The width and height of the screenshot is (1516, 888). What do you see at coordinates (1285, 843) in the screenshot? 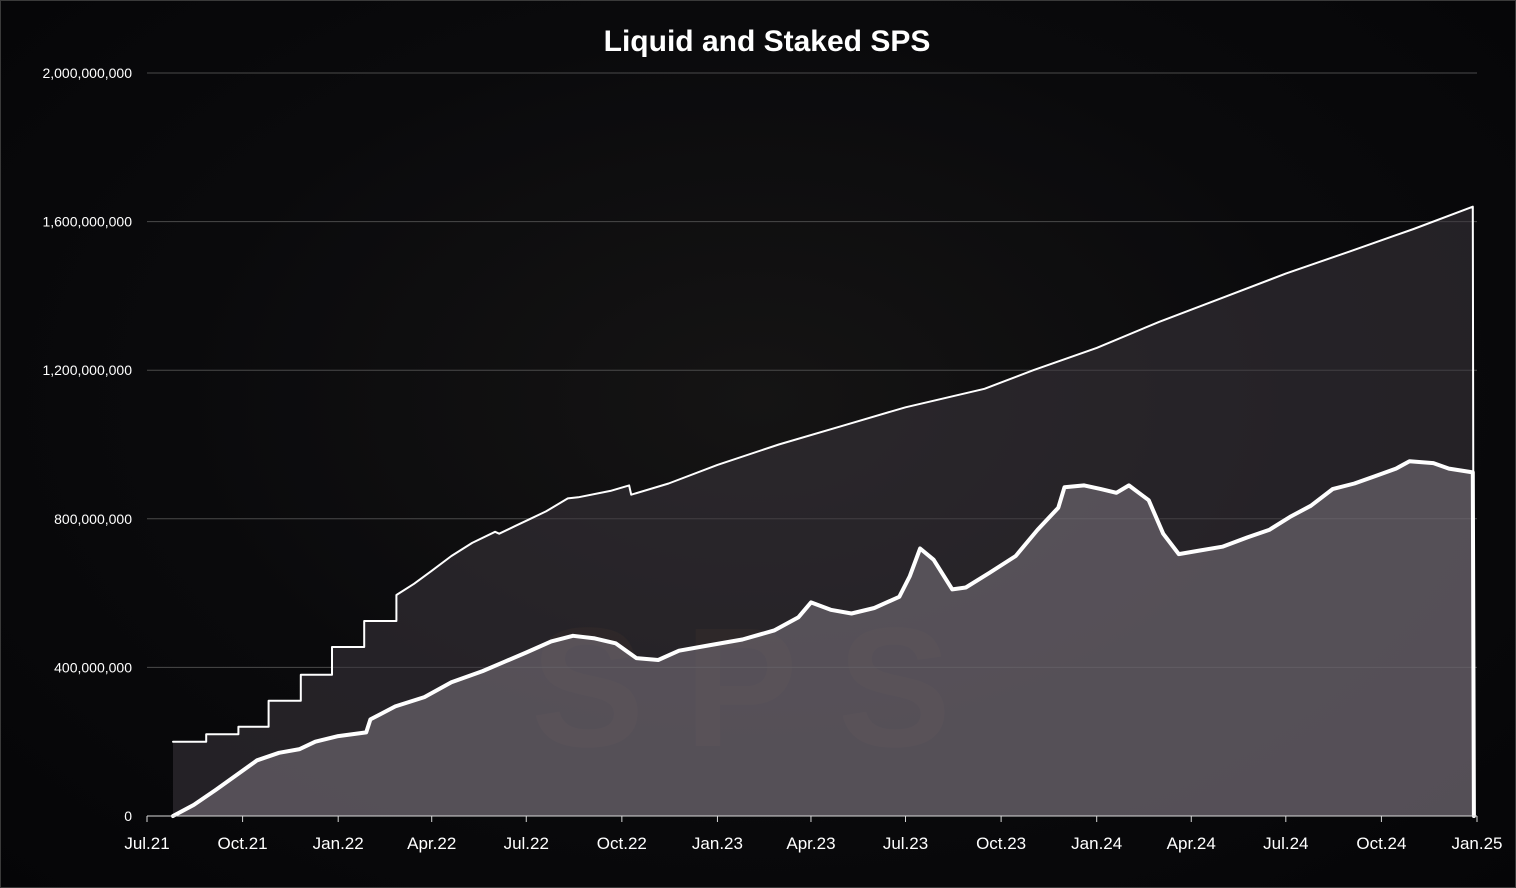
I see `x-tick-label: Jul.24` at bounding box center [1285, 843].